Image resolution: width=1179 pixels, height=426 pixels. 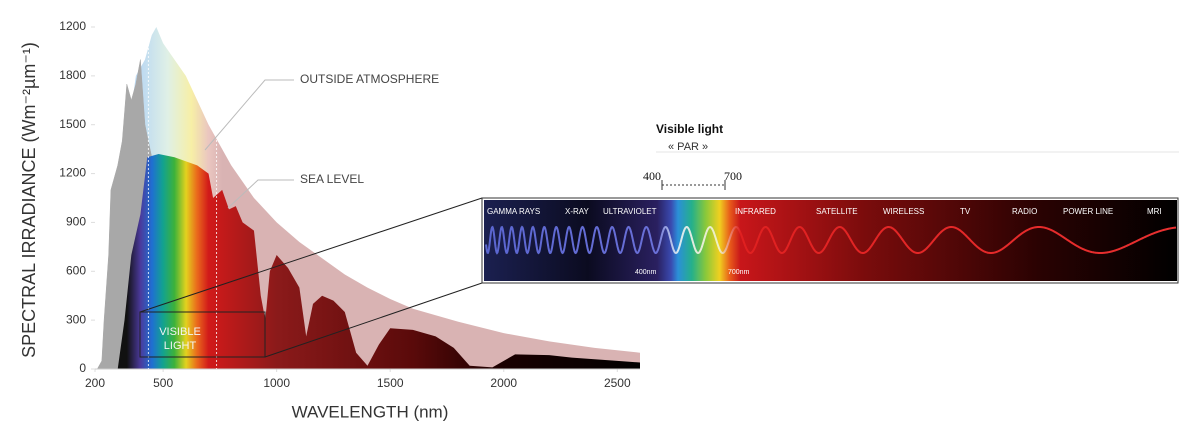 I want to click on band-label: RADIO, so click(x=1024, y=211).